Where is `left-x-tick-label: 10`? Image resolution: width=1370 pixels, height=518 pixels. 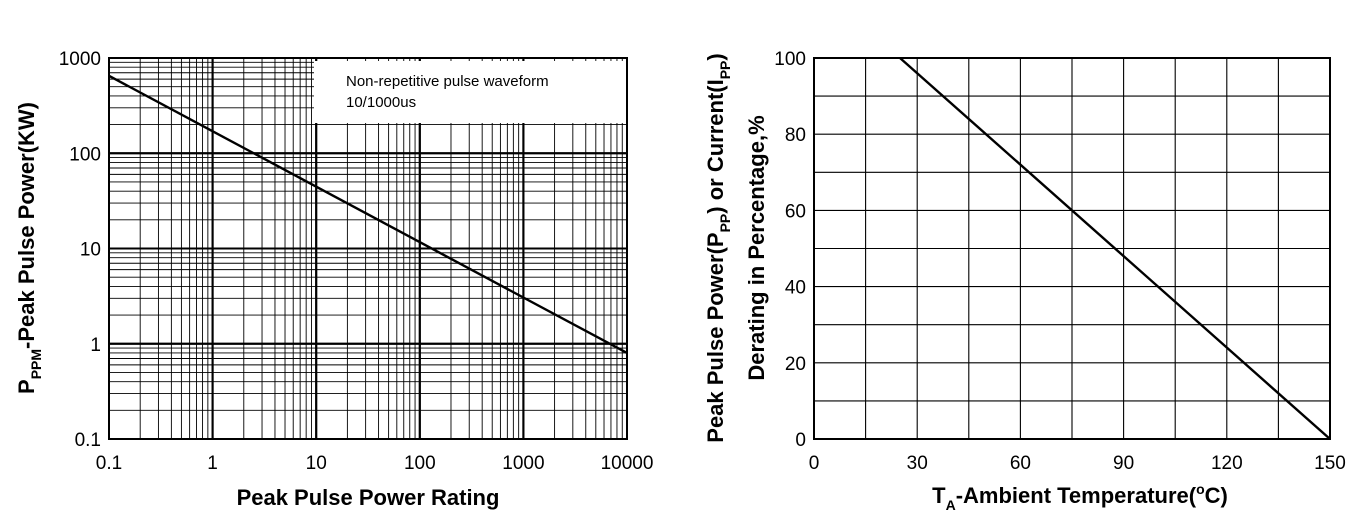
left-x-tick-label: 10 is located at coordinates (316, 463).